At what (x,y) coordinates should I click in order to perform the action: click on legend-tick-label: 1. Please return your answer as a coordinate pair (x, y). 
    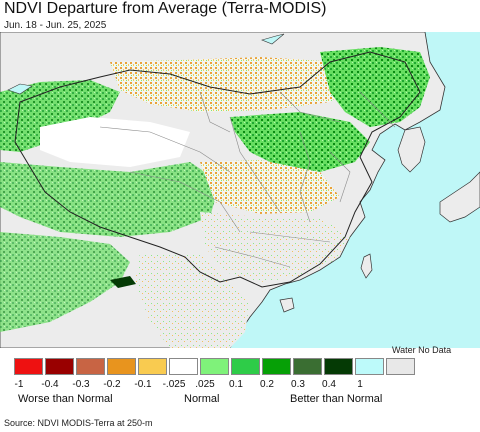
    Looking at the image, I should click on (360, 384).